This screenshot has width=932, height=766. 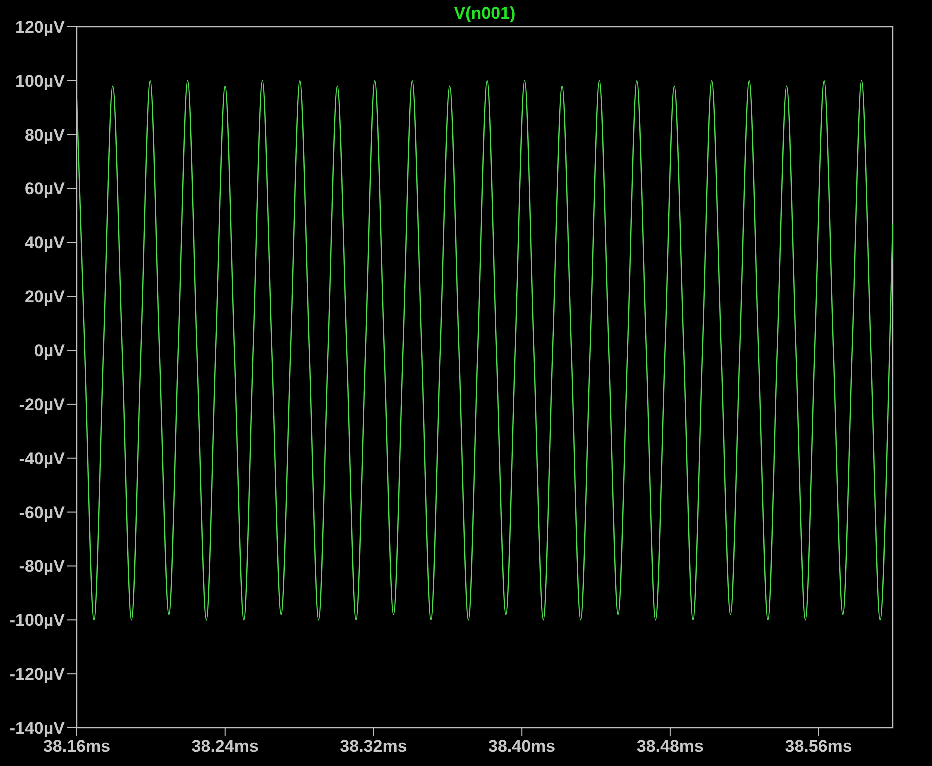 I want to click on x-tick-label: 38.32ms, so click(x=374, y=746).